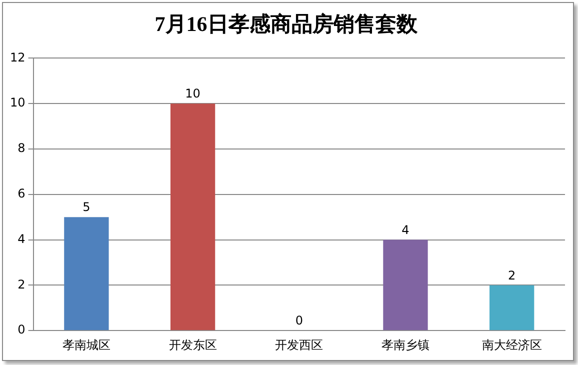 This screenshot has height=365, width=578. What do you see at coordinates (299, 321) in the screenshot?
I see `data-label: 0` at bounding box center [299, 321].